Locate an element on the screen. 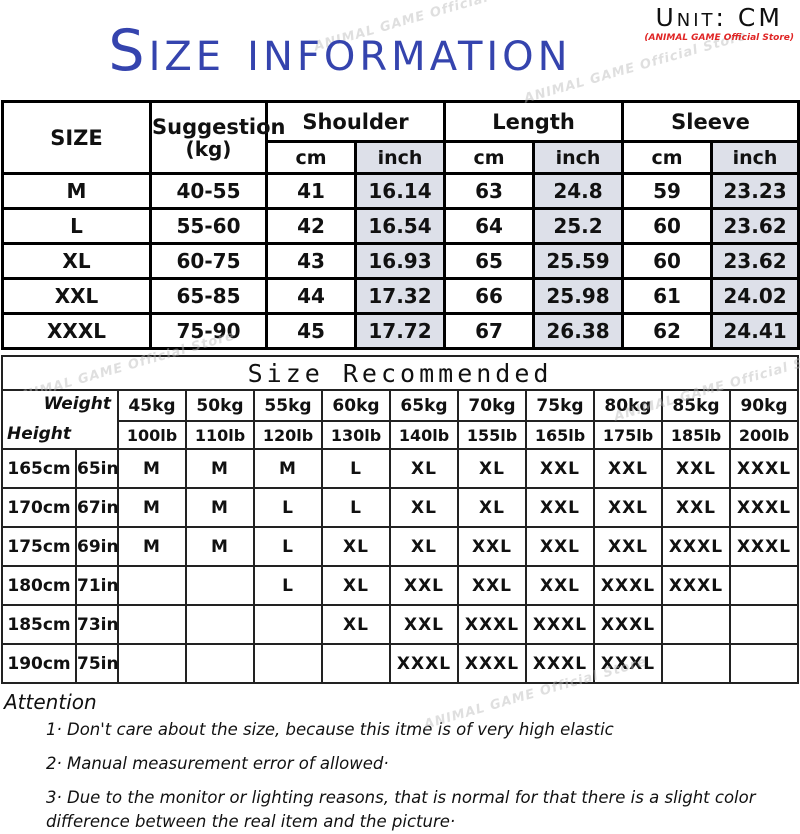 This screenshot has height=834, width=800. size-table-row: M 40-55 41 16.14 63 24.8 59 23.23 is located at coordinates (400, 191).